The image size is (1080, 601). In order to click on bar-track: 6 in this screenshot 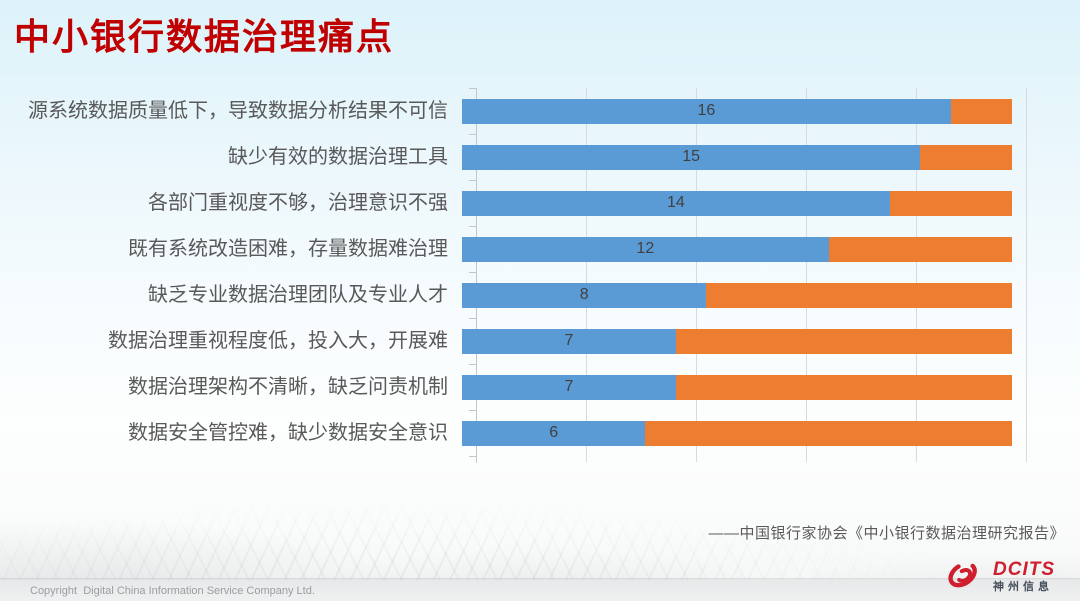, I will do `click(737, 433)`.